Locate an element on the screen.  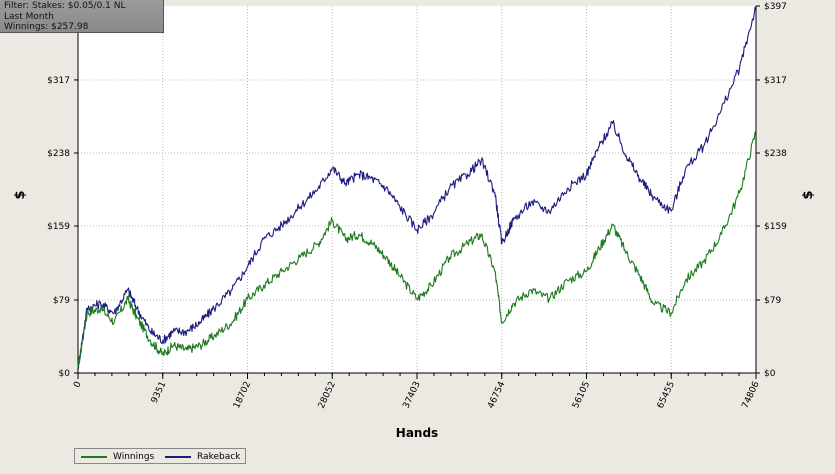
legend-label-rakeback: Rakeback is located at coordinates (219, 456).